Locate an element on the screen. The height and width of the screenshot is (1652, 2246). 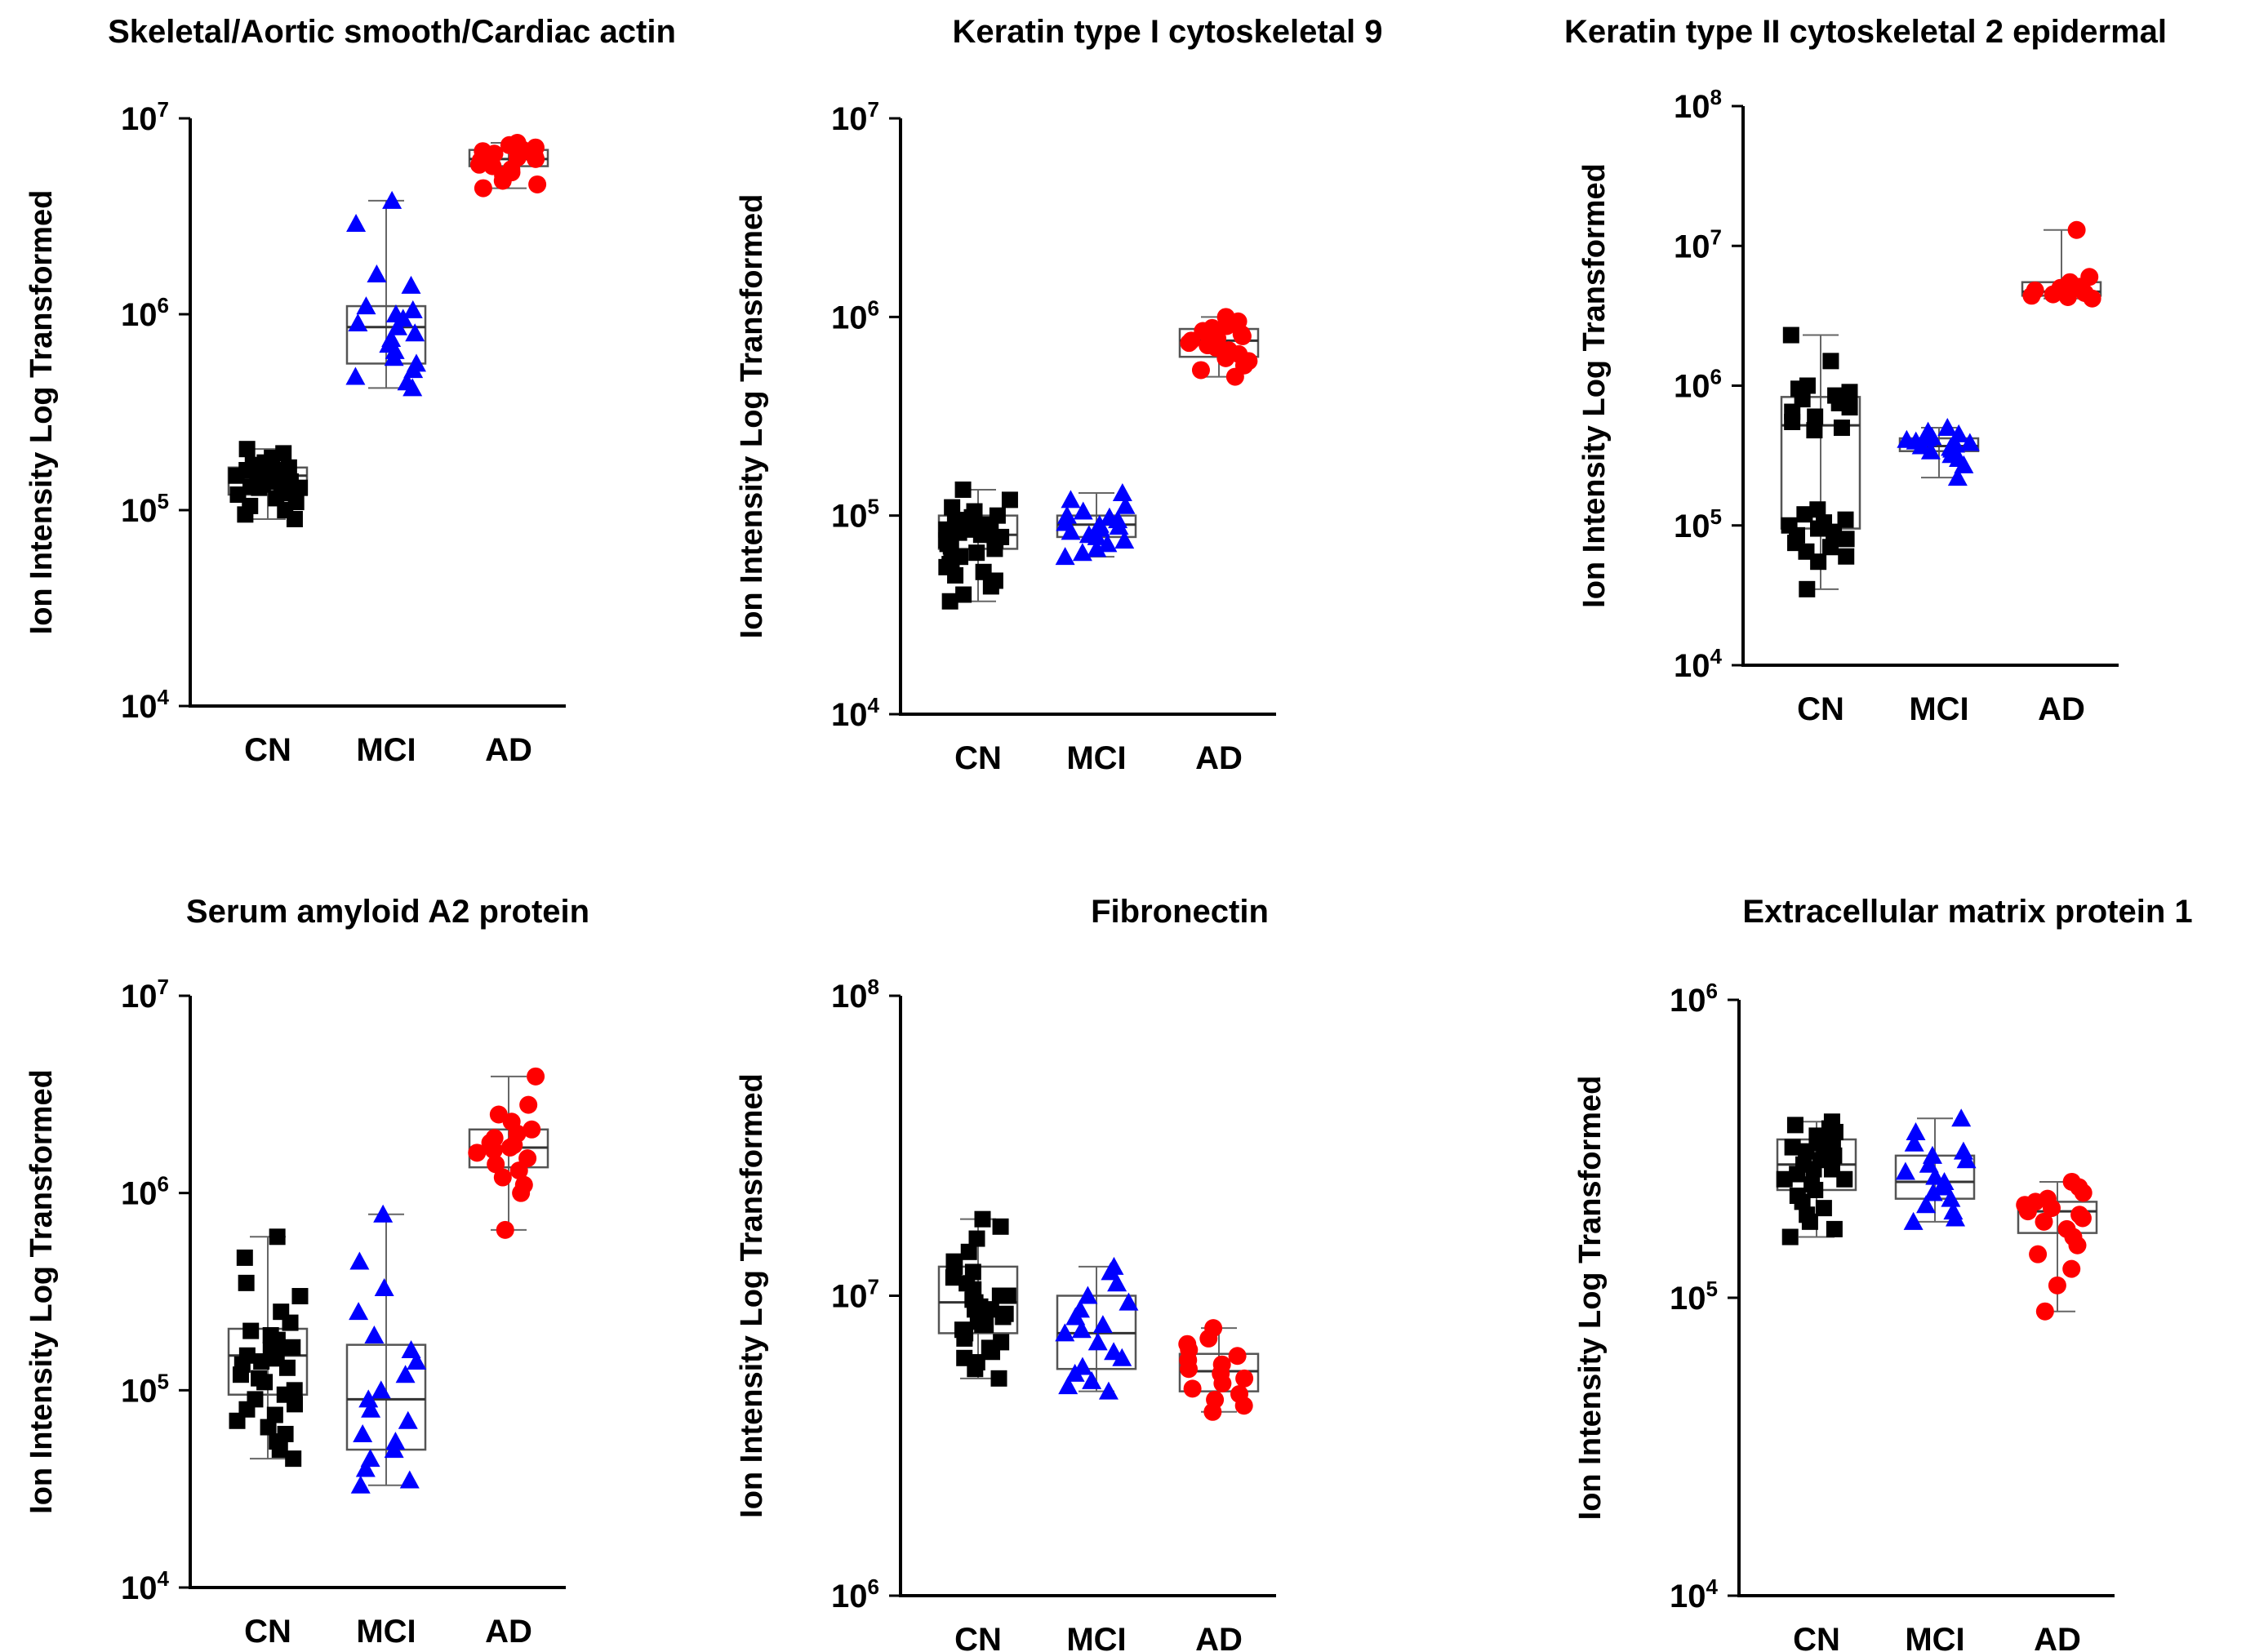
y-tick-label: 10⁶ is located at coordinates (145, 313).